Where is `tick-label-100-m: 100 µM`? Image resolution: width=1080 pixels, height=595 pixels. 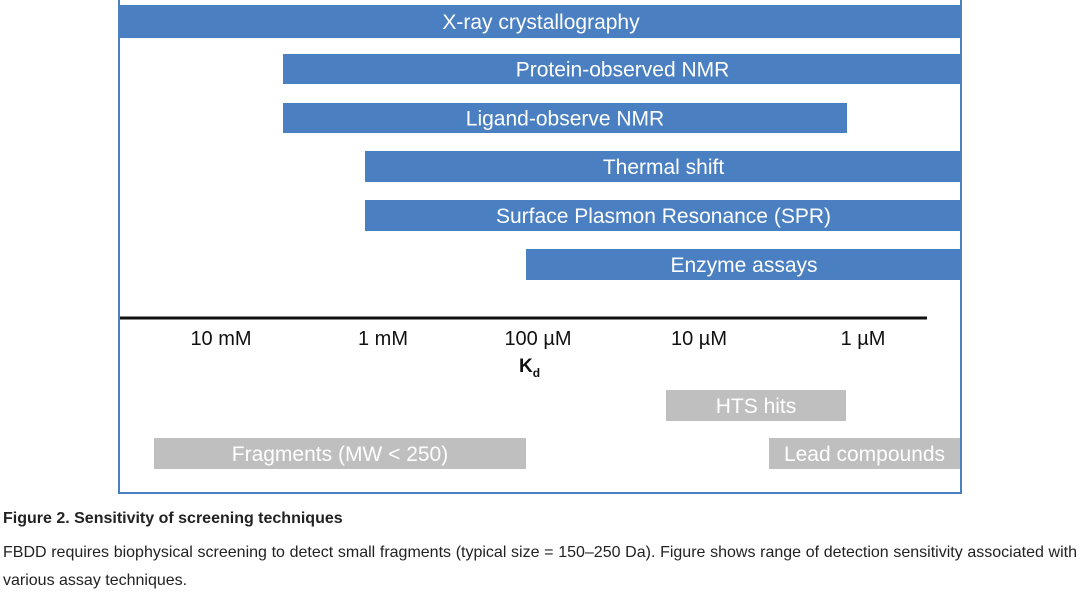 tick-label-100-m: 100 µM is located at coordinates (537, 339).